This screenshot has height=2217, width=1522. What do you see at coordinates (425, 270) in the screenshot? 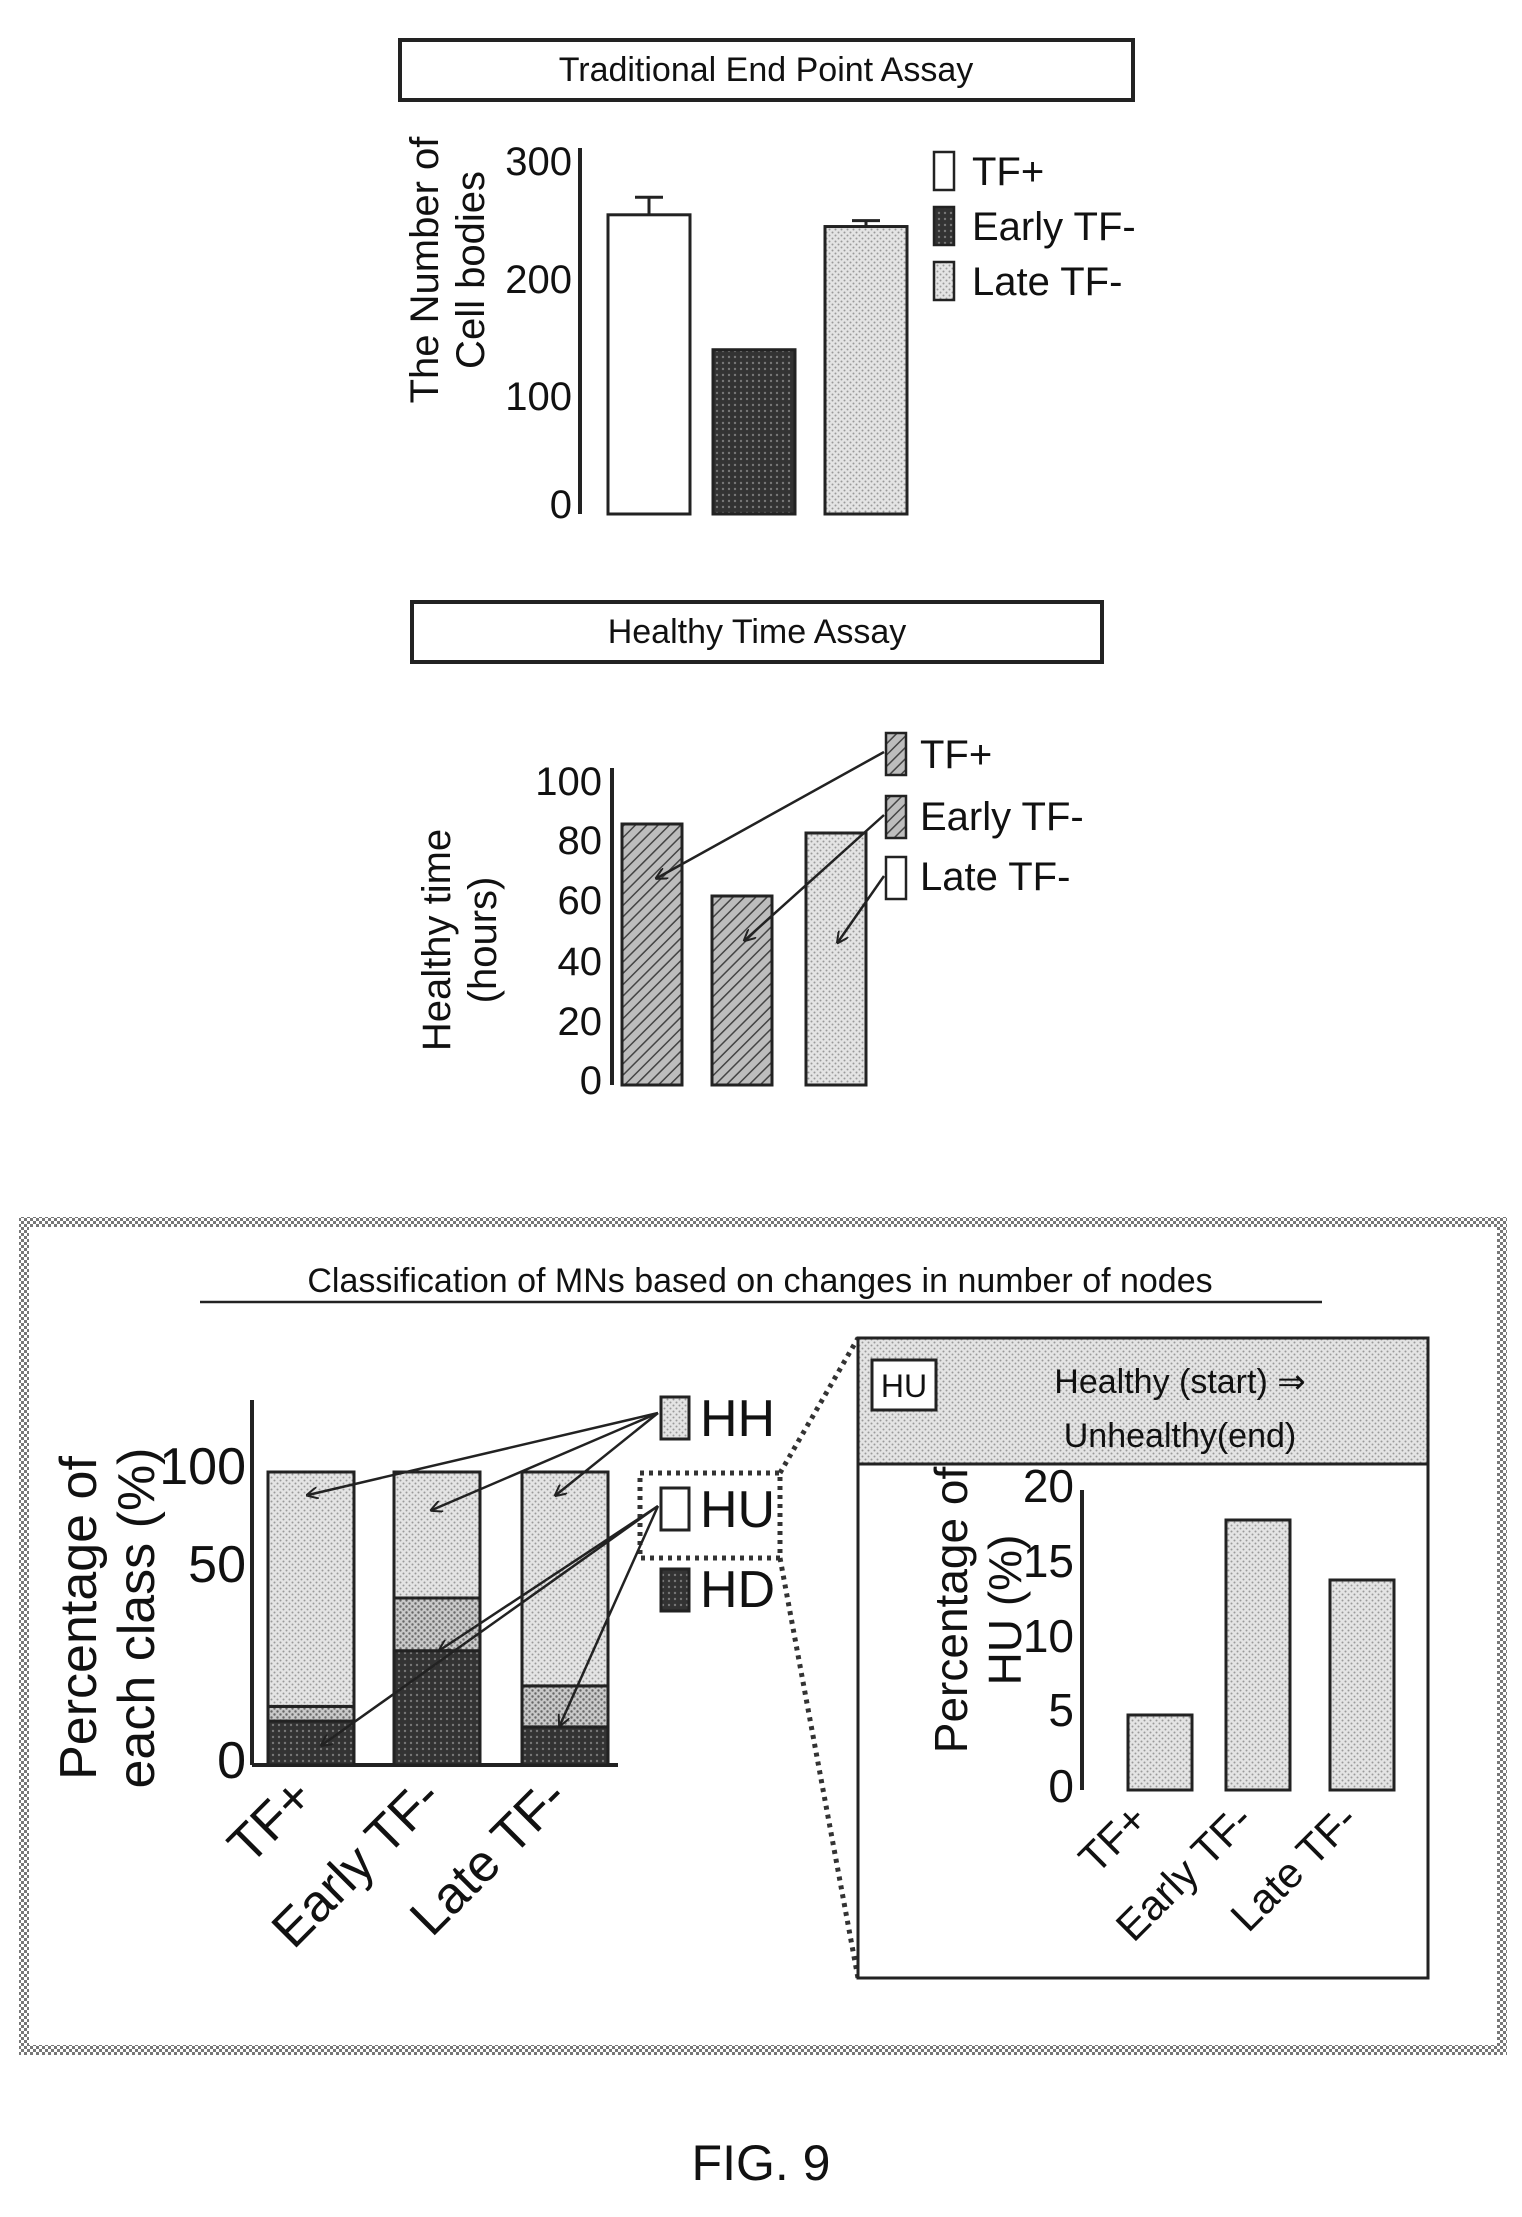
I see `chart1-ylabel-line1: The Number of` at bounding box center [425, 270].